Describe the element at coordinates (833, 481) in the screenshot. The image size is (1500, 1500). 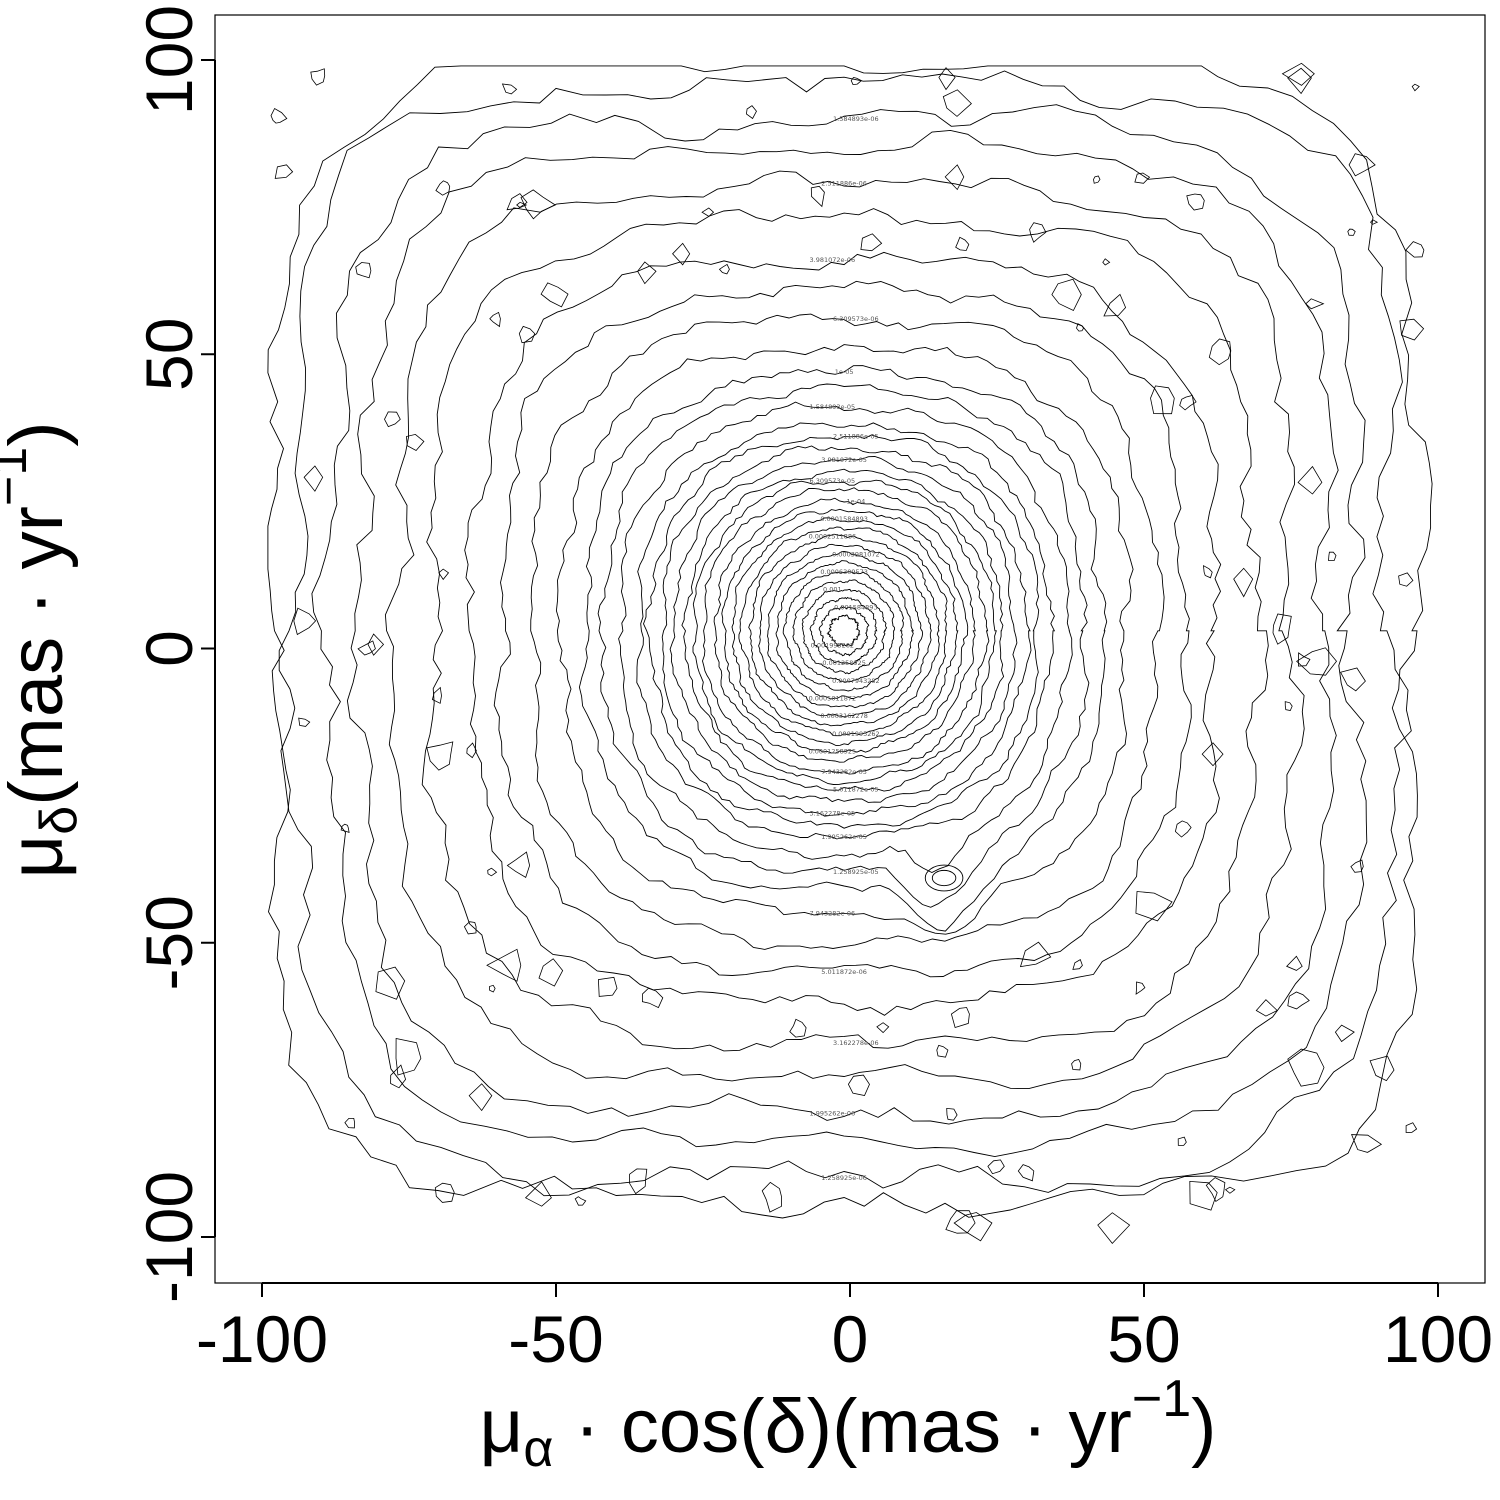
I see `contour-label: 6.309573e-05` at that location.